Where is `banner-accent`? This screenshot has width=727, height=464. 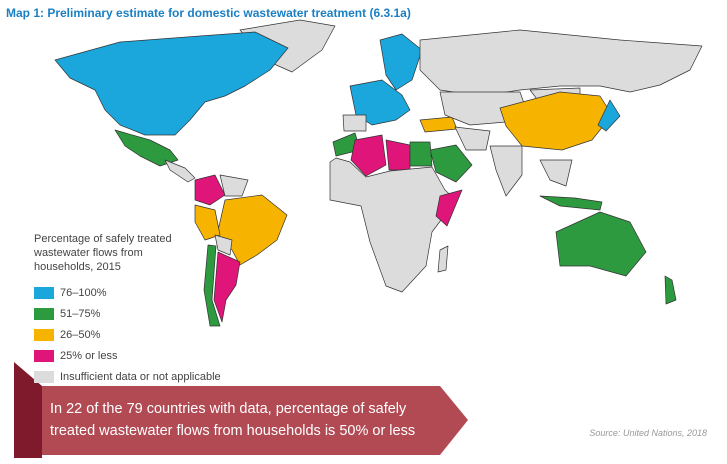 banner-accent is located at coordinates (28, 410).